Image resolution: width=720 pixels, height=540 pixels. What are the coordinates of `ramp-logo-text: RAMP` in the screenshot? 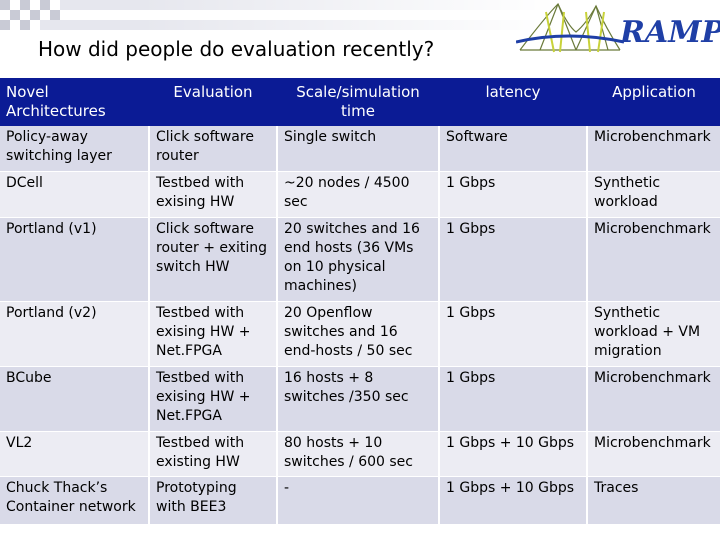 It's located at (669, 32).